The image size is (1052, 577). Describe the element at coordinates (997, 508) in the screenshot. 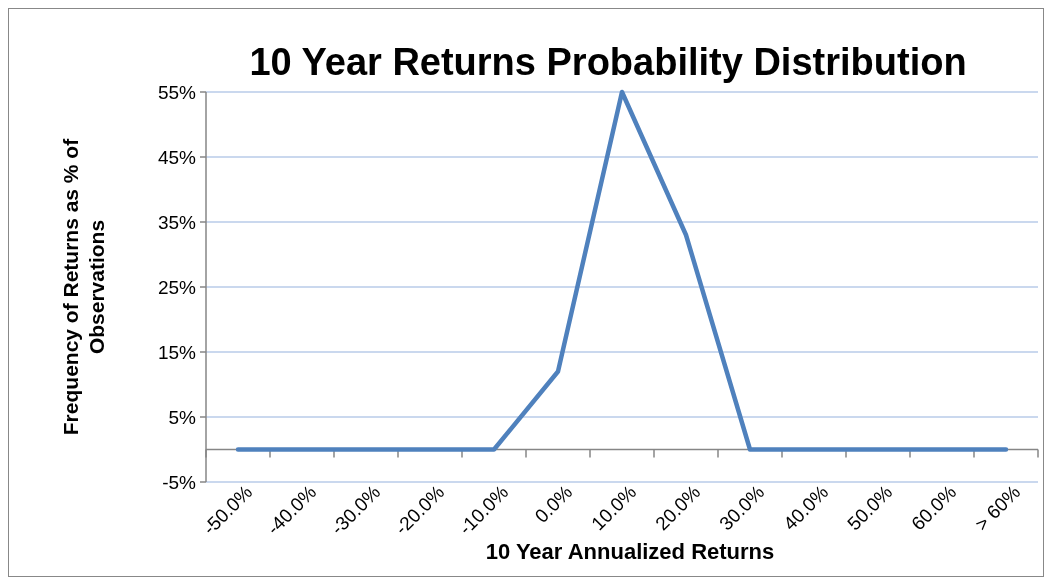

I see `x-tick-label: > 60%` at that location.